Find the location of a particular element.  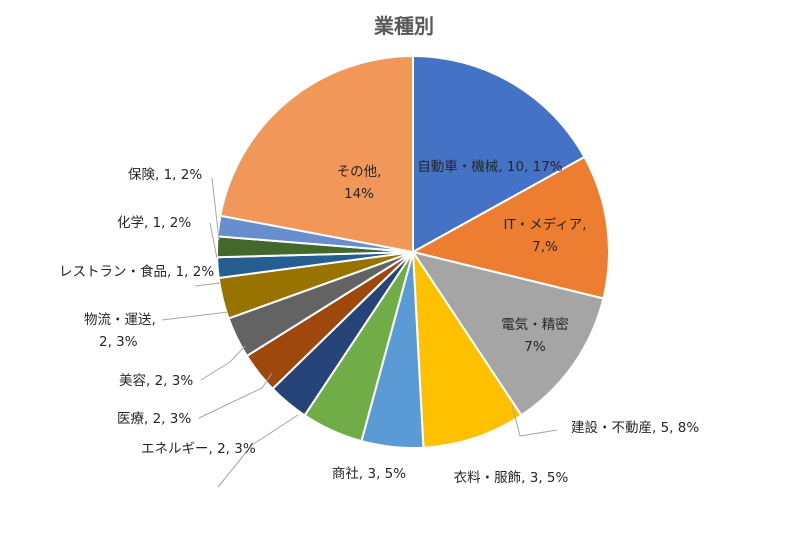

data-label: 衣料・服飾, 3, 5% is located at coordinates (511, 478).